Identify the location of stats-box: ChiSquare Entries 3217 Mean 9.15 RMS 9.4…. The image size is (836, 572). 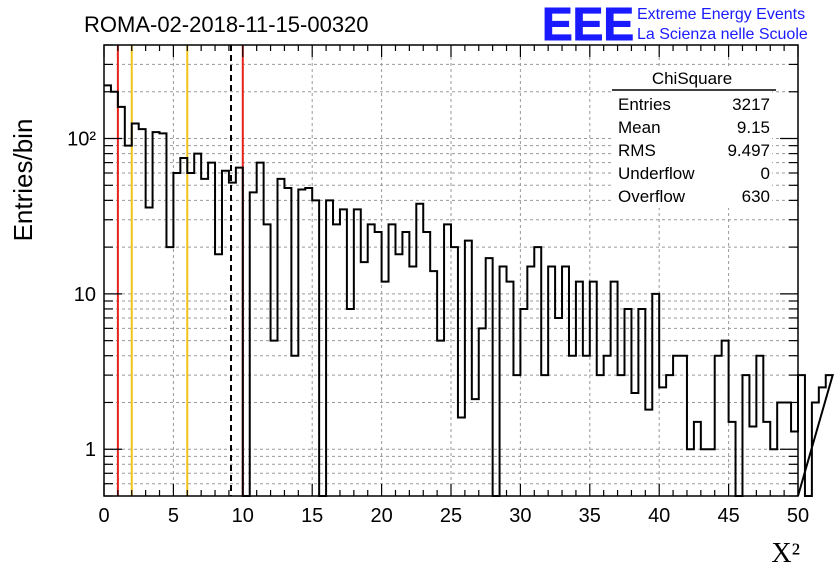
(694, 138).